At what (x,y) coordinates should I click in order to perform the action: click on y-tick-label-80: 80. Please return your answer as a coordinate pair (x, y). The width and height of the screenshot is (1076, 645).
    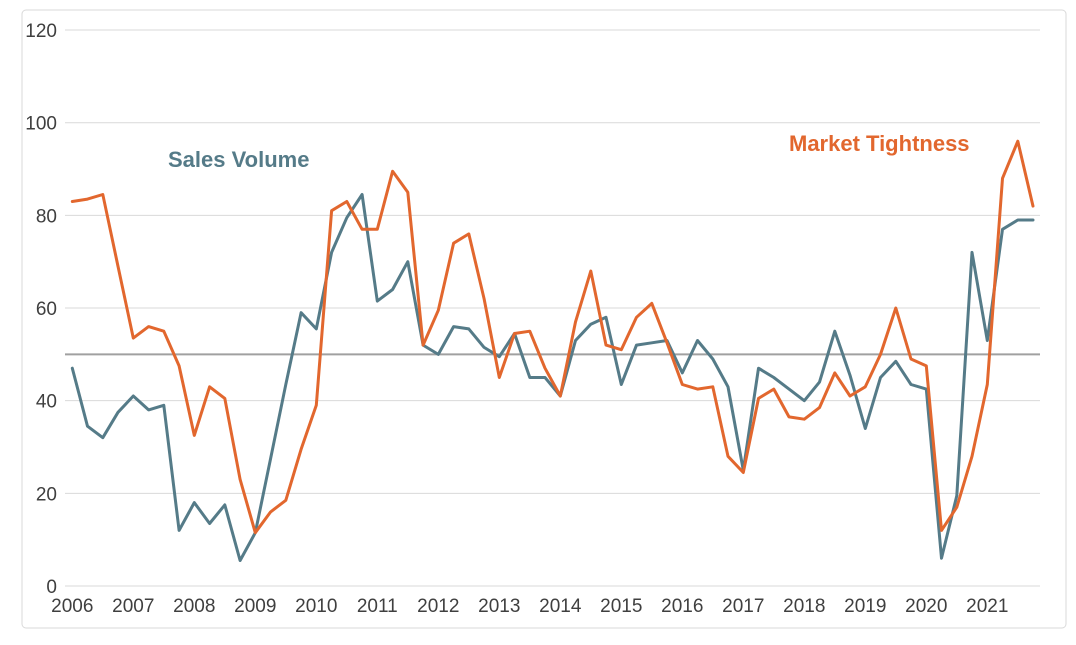
    Looking at the image, I should click on (46, 216).